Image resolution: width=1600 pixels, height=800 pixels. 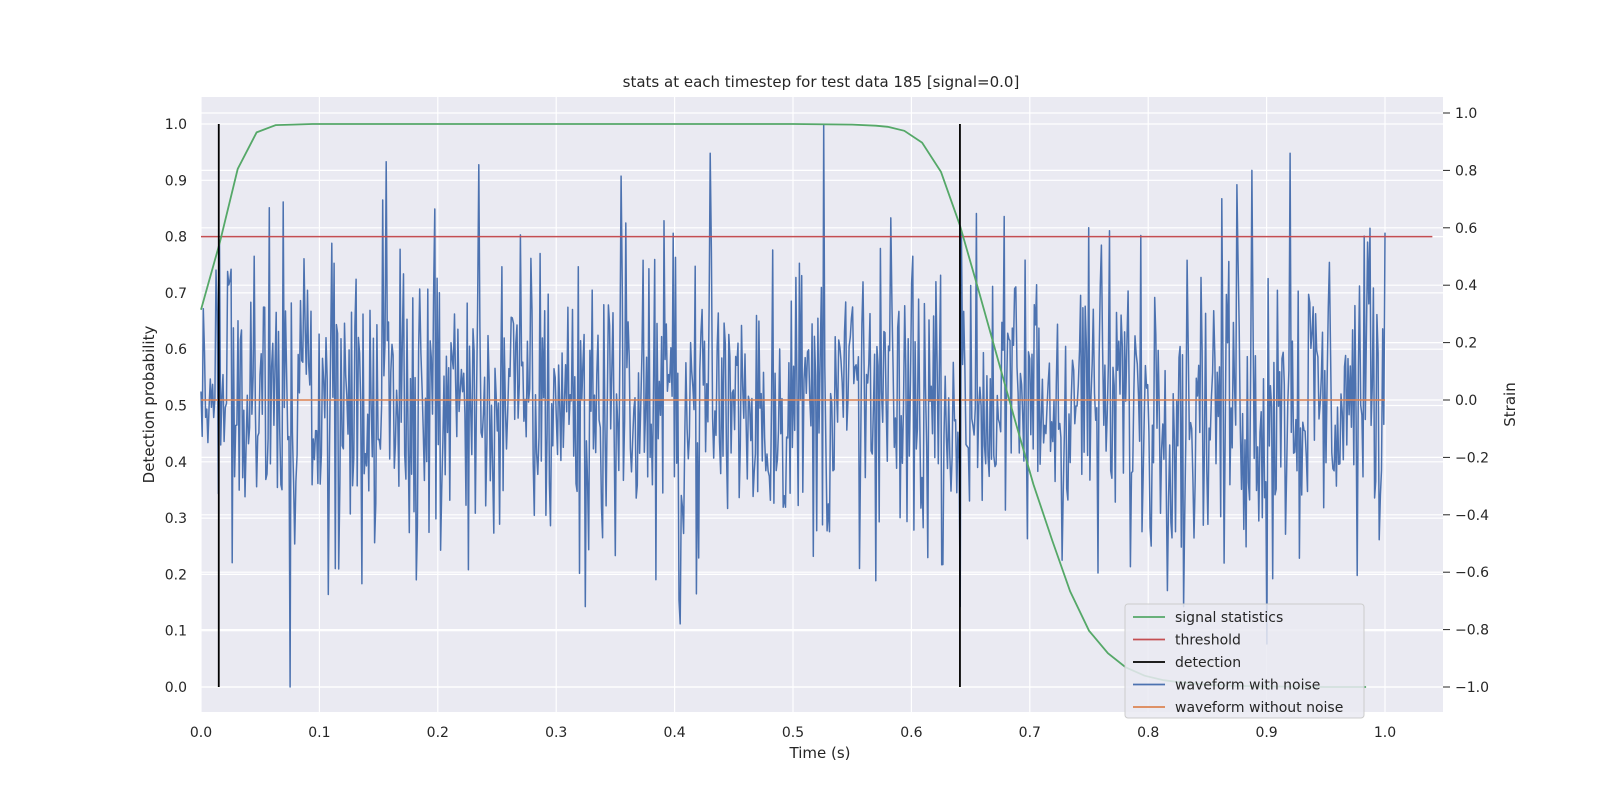 What do you see at coordinates (1466, 229) in the screenshot?
I see `y2-tick-label: 0.6` at bounding box center [1466, 229].